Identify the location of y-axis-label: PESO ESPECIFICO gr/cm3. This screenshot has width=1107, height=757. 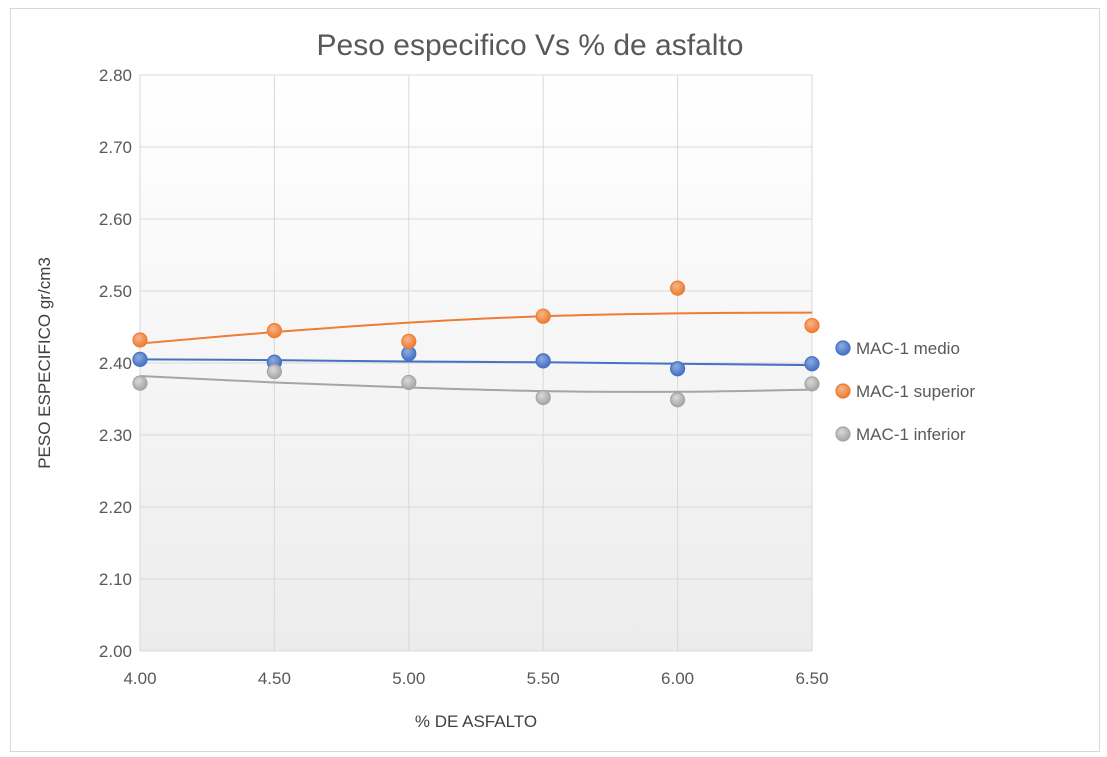
(44, 363).